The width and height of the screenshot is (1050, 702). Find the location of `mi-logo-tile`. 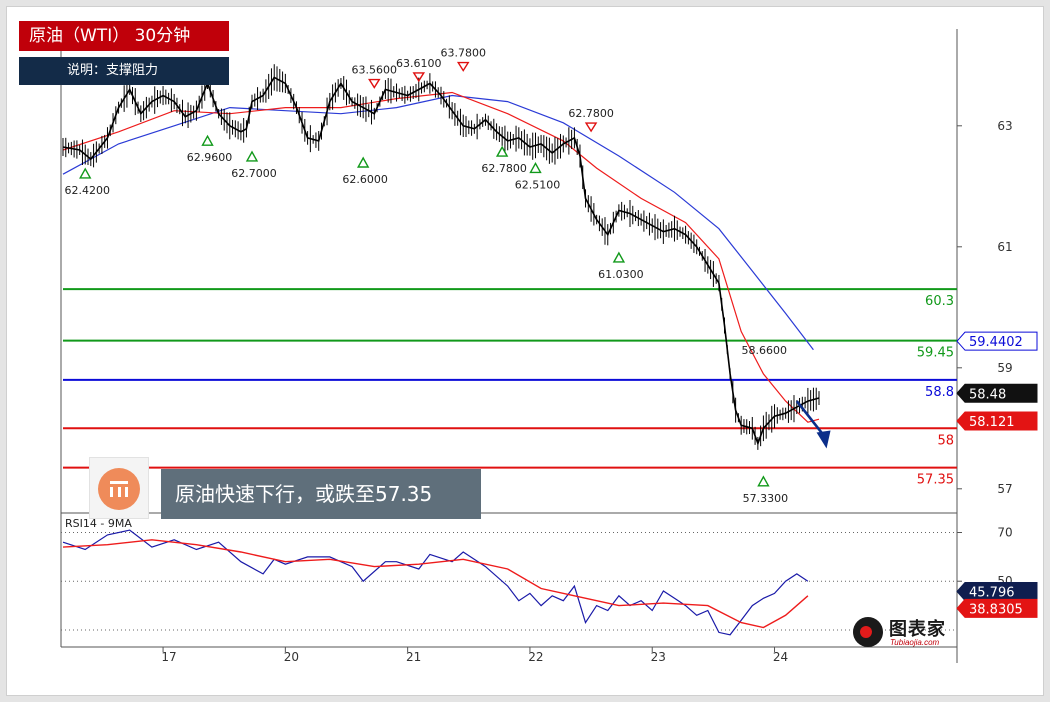

mi-logo-tile is located at coordinates (119, 488).